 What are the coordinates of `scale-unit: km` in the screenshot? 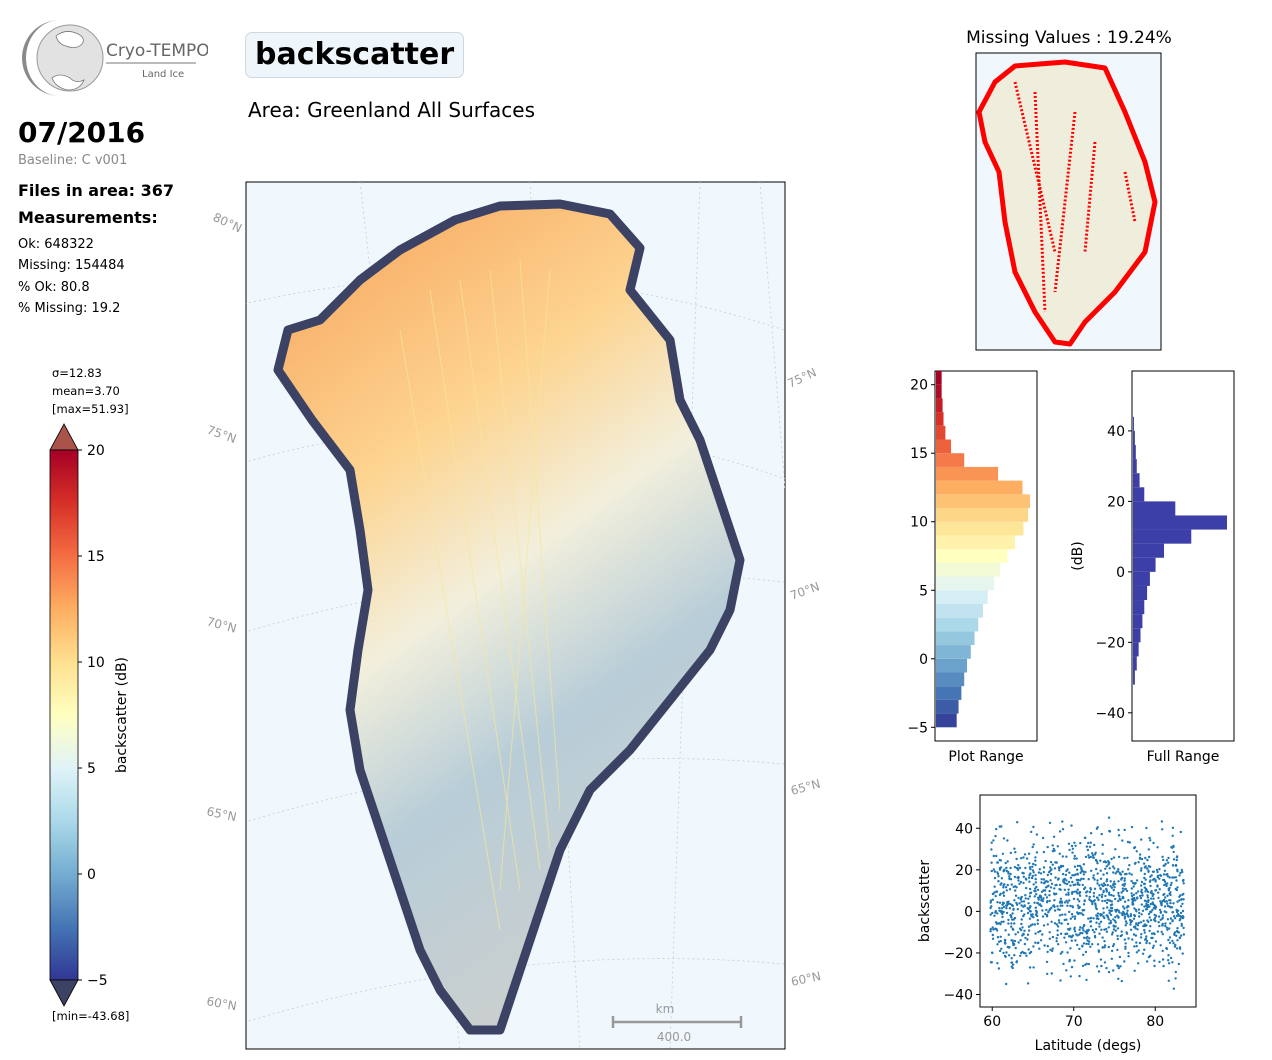 It's located at (665, 1009).